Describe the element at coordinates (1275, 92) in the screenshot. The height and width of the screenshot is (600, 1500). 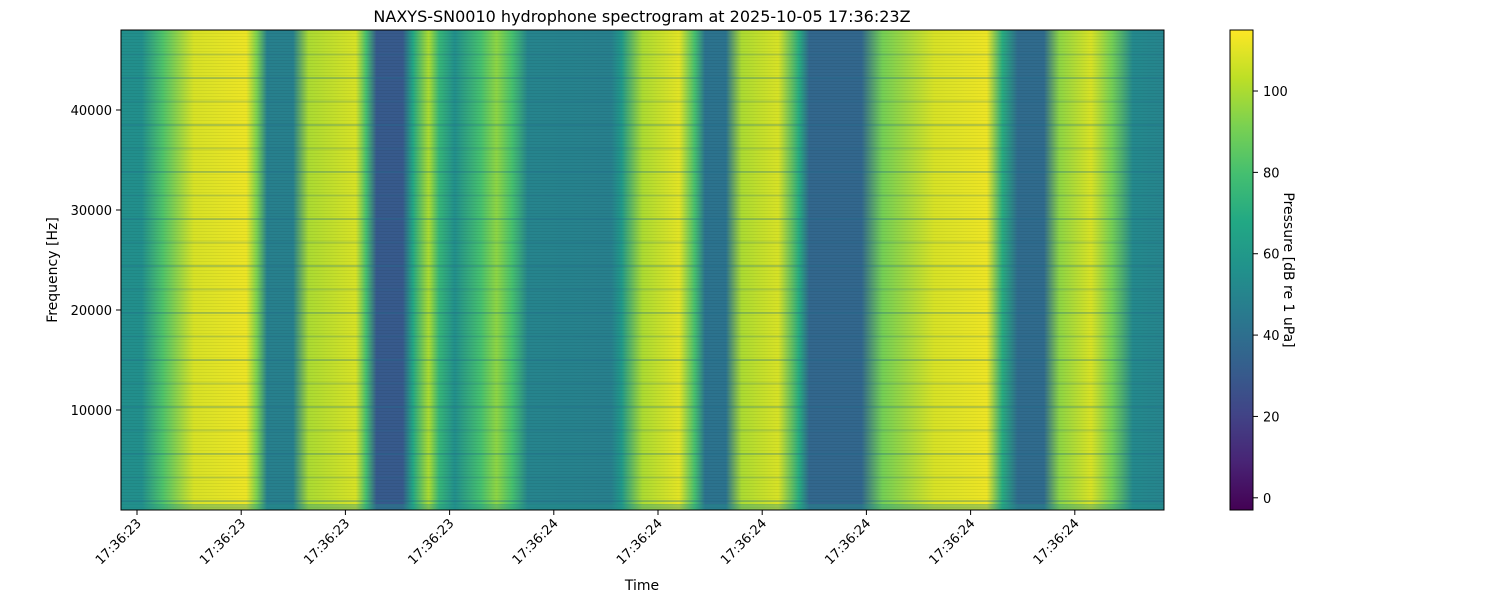
I see `colorbar-tick-label: 100` at that location.